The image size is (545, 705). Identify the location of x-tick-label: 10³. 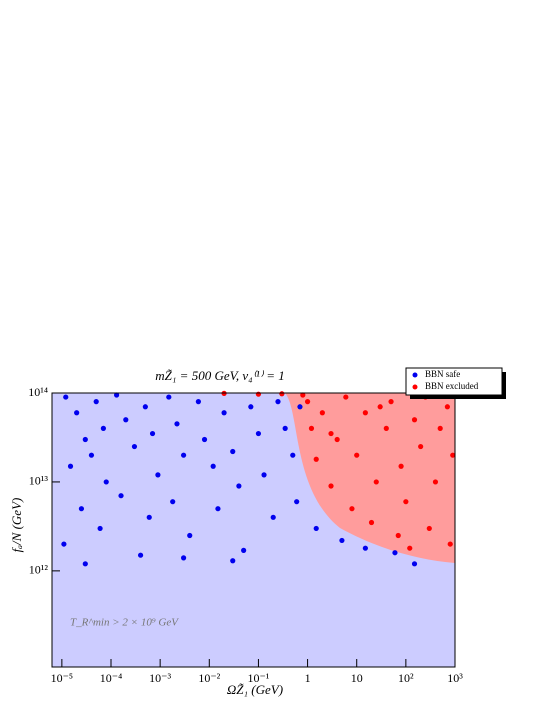
(455, 678).